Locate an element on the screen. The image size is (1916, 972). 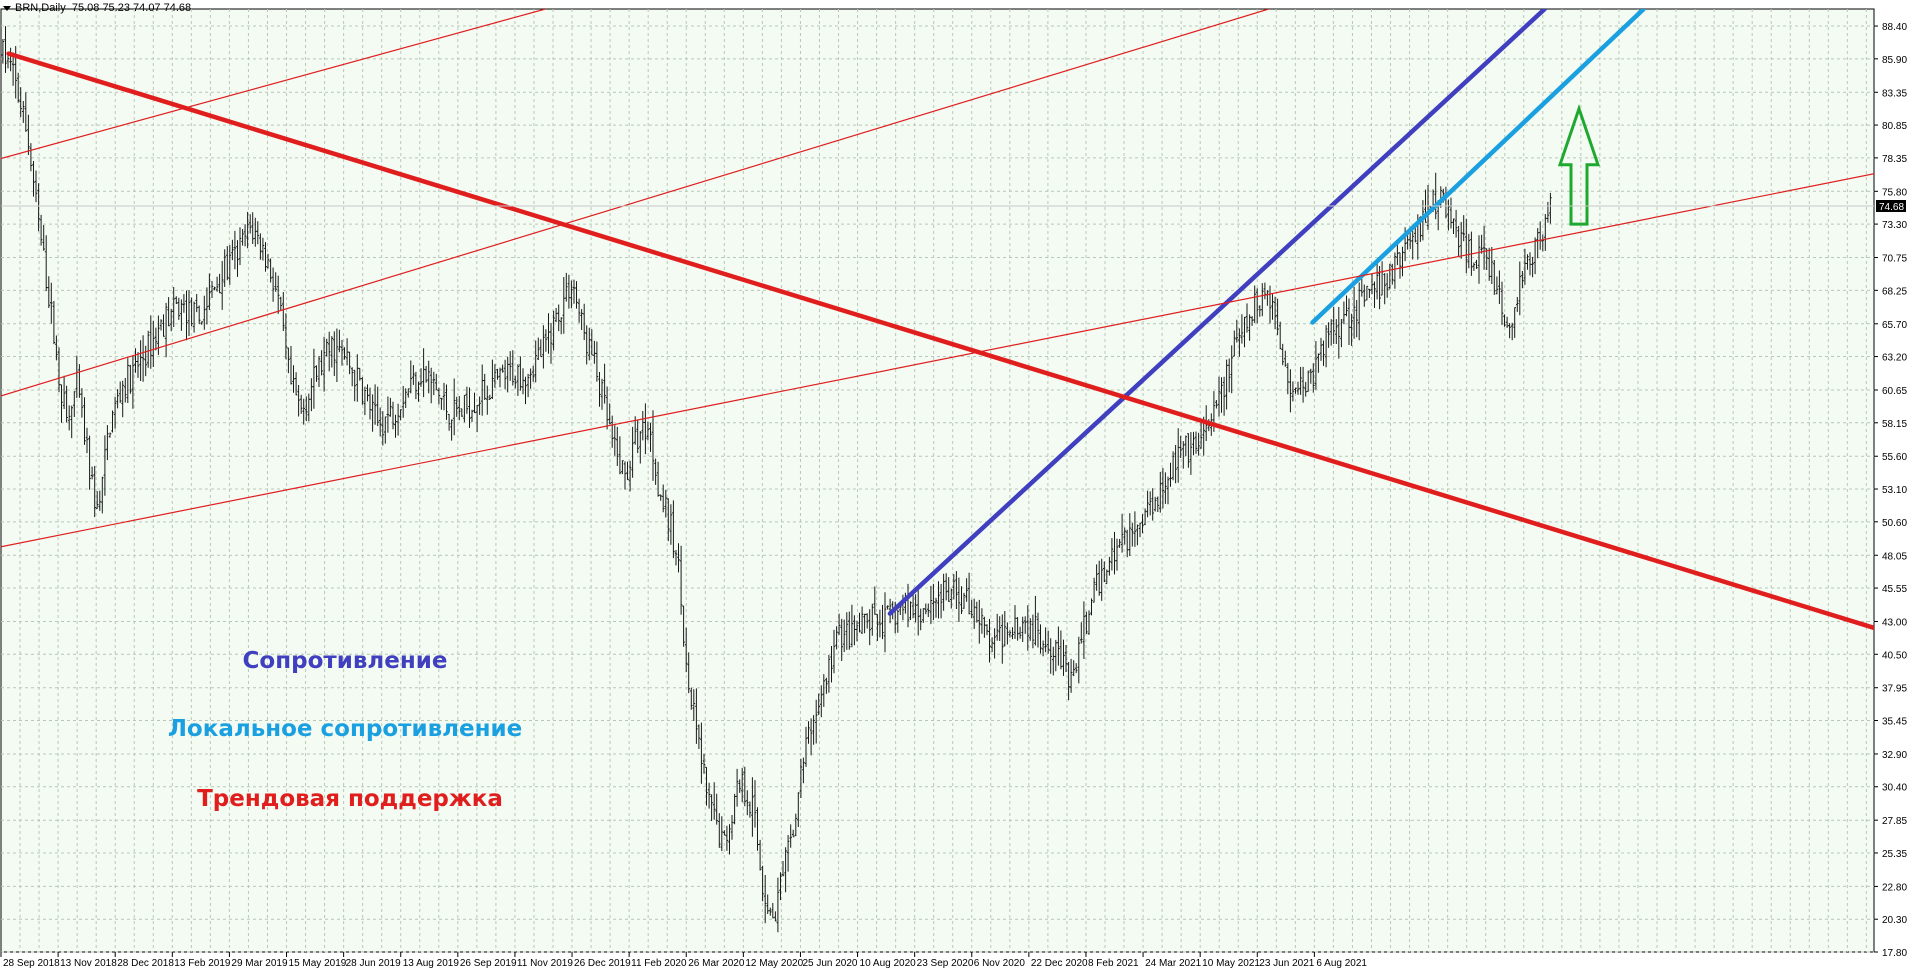
x-tick-label: 25 Jun 2020 is located at coordinates (829, 963).